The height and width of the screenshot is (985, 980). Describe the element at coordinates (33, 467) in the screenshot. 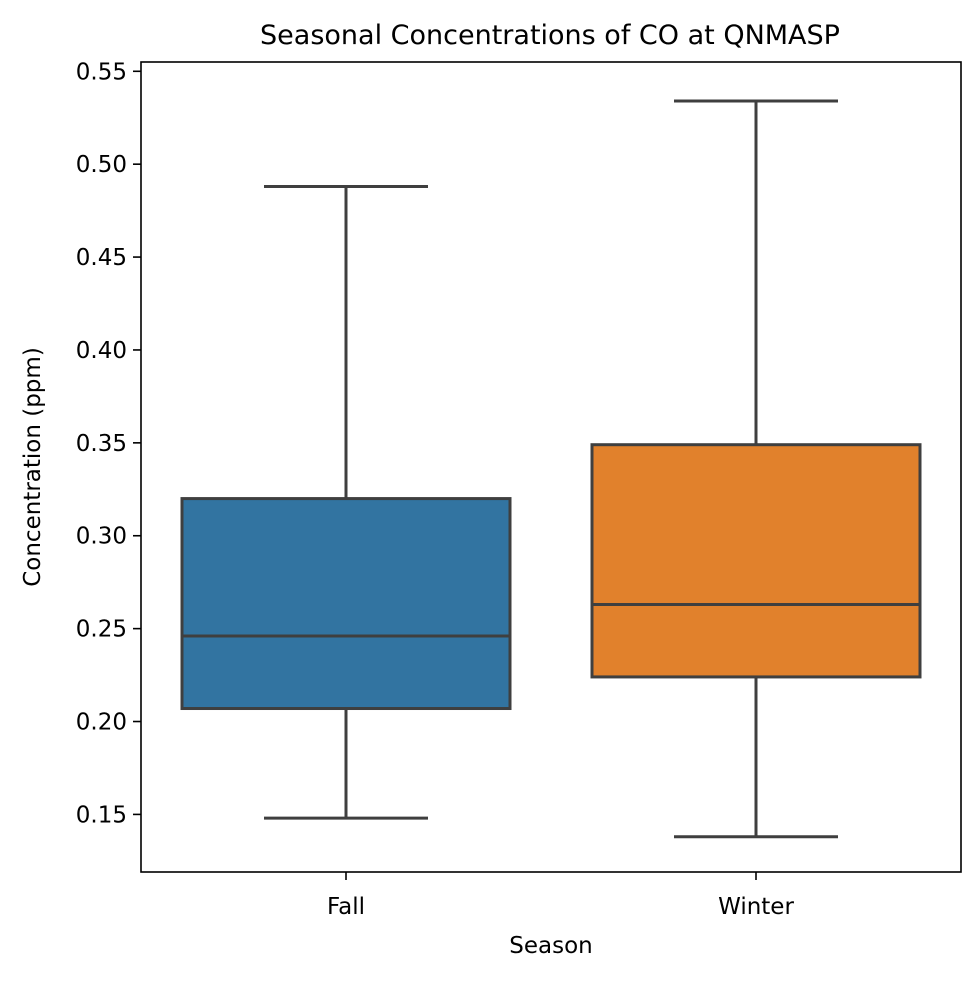

I see `y-axis-label: Concentration (ppm)` at that location.